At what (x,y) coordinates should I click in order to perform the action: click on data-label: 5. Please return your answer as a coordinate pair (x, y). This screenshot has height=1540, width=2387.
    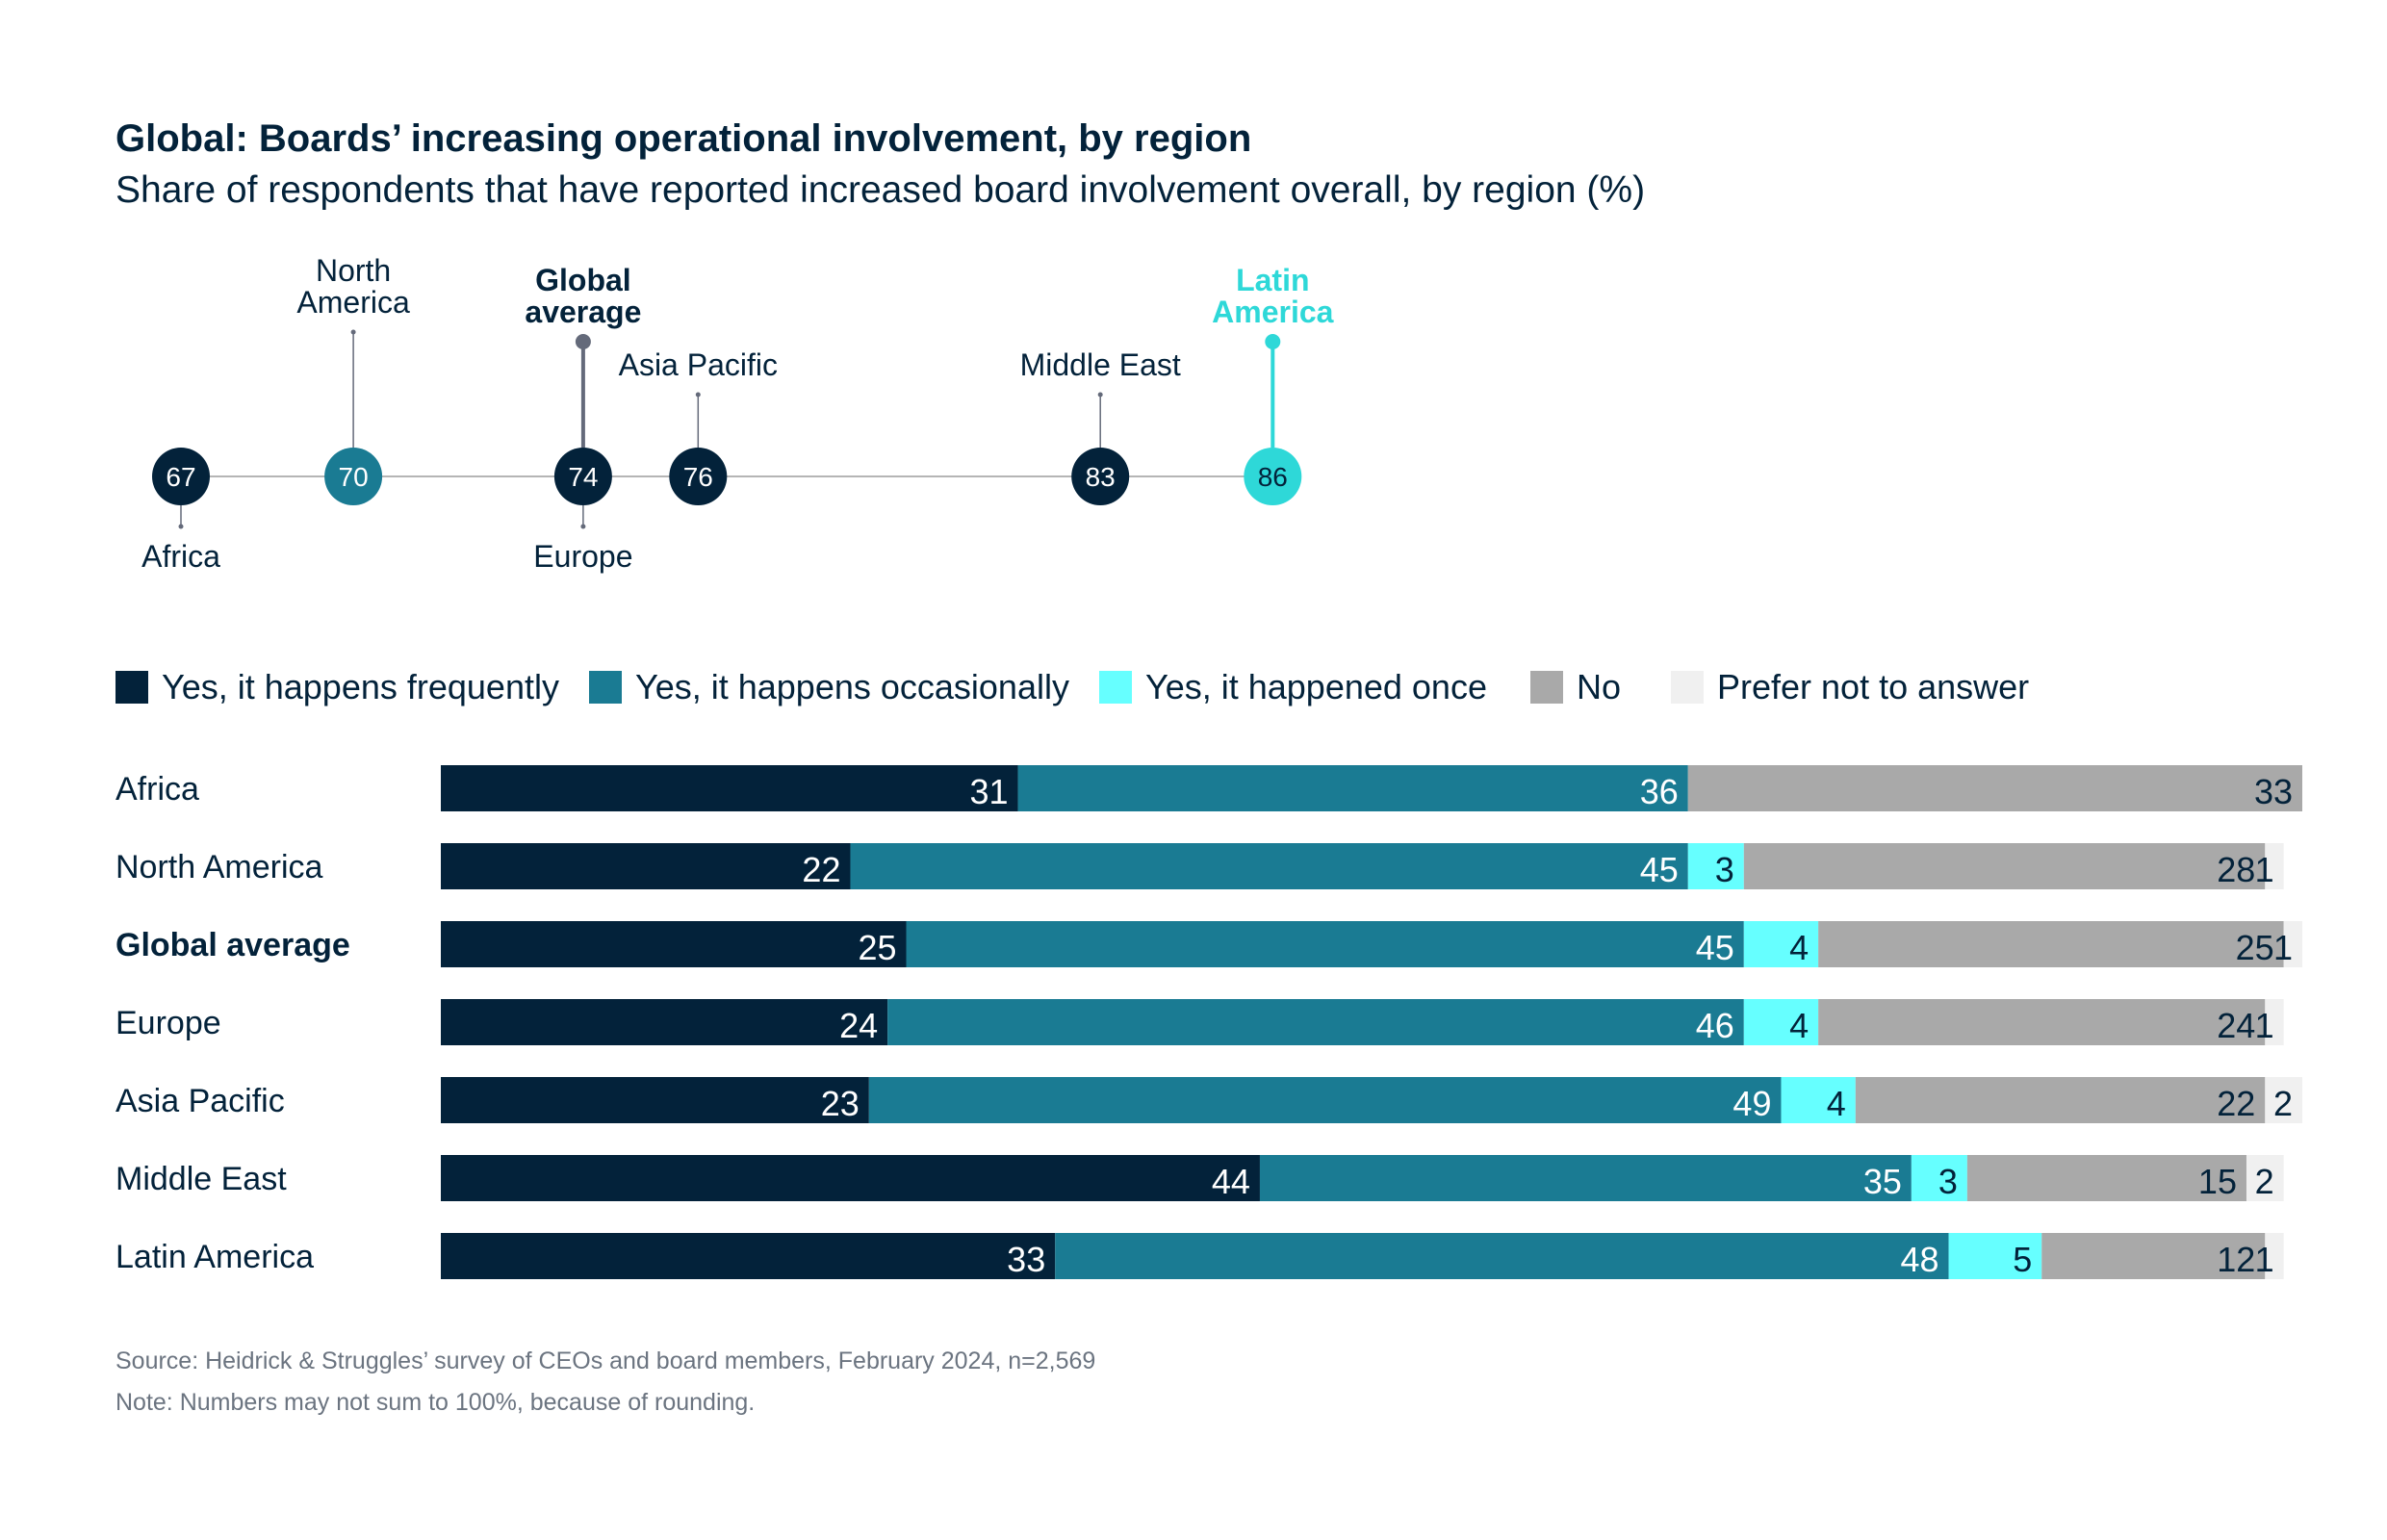
    Looking at the image, I should click on (2022, 1259).